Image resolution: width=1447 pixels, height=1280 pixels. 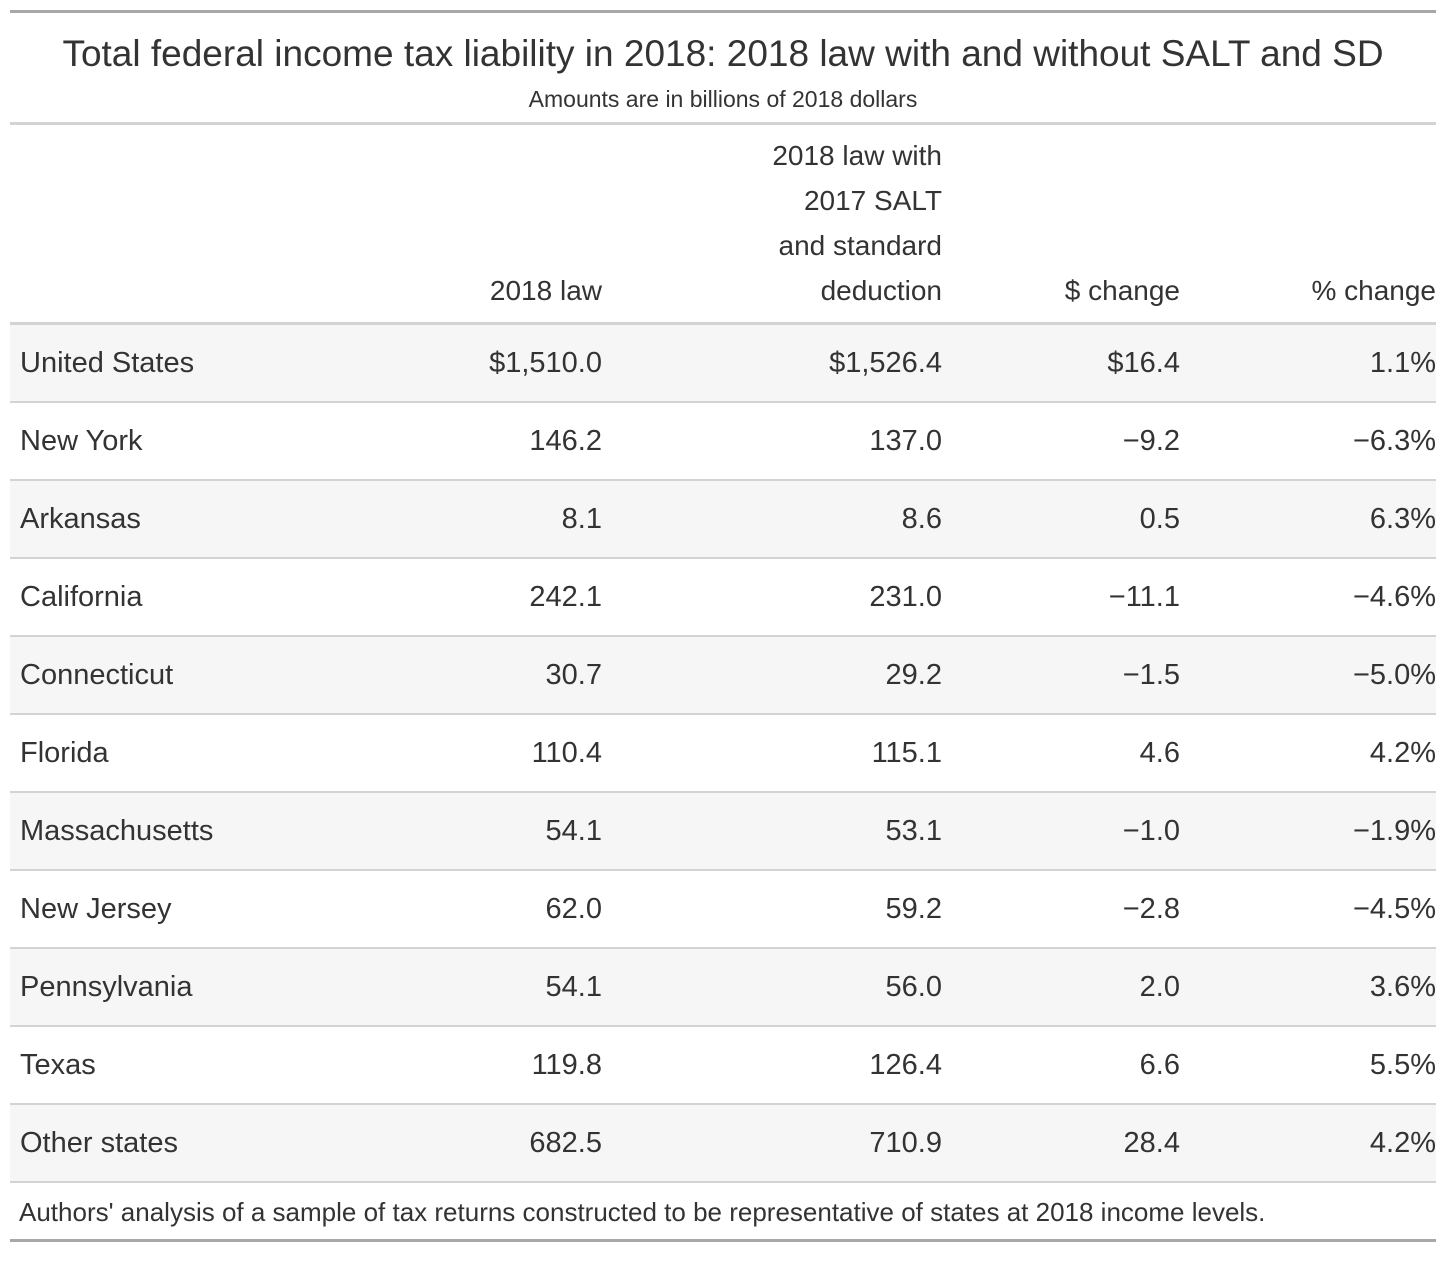 I want to click on cell-dollar-change: 2.0, so click(x=1061, y=987).